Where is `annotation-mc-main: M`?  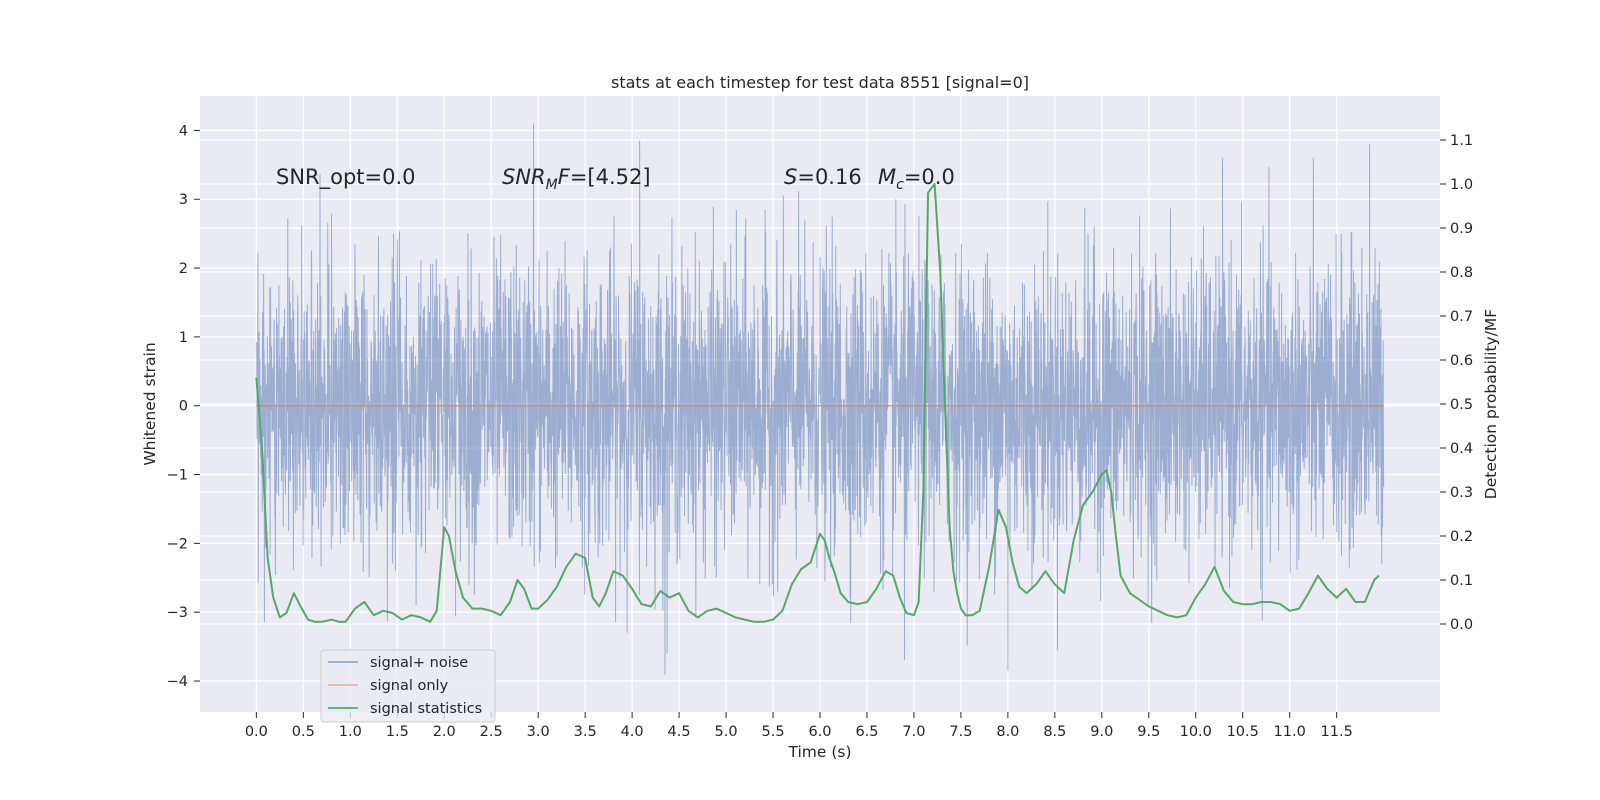 annotation-mc-main: M is located at coordinates (887, 177).